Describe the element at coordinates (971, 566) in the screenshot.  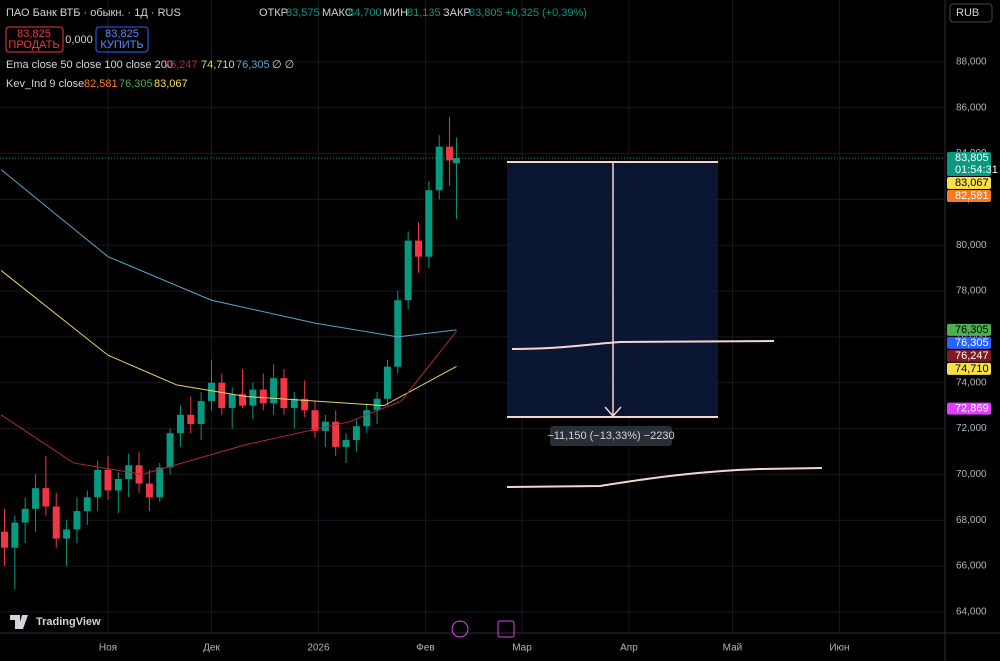
I see `y-tick-label: 66,000` at that location.